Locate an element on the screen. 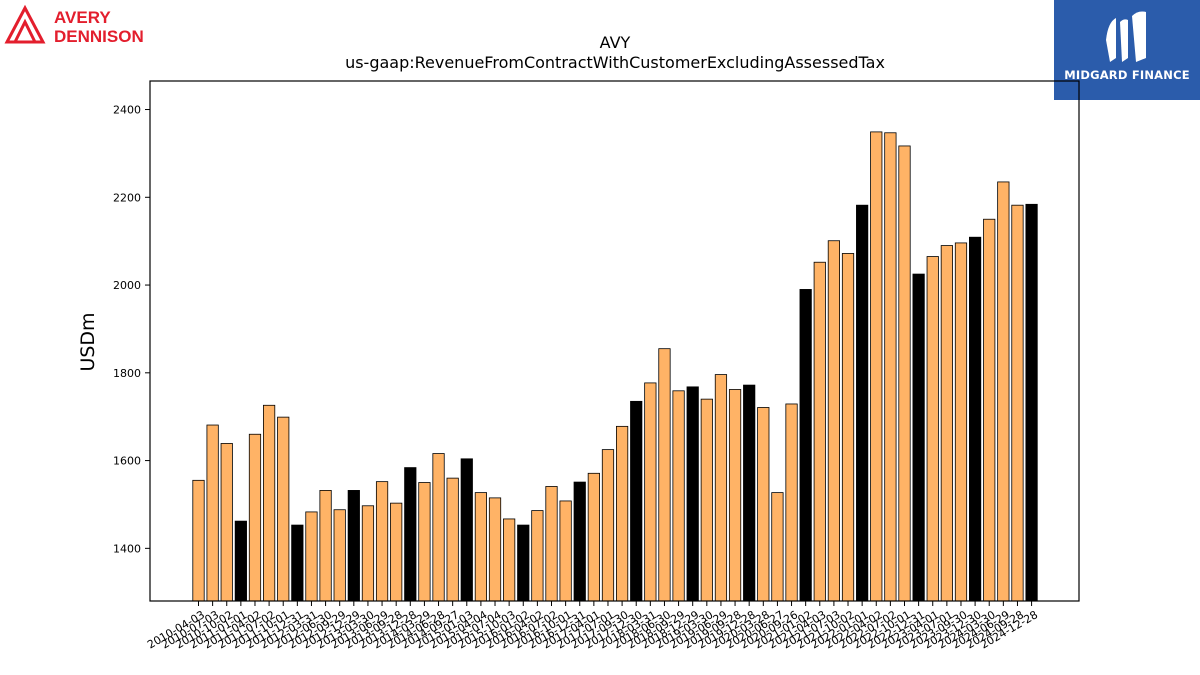 The image size is (1200, 675). midgard-finance-logo: MIDGARD FINANCE is located at coordinates (1127, 50).